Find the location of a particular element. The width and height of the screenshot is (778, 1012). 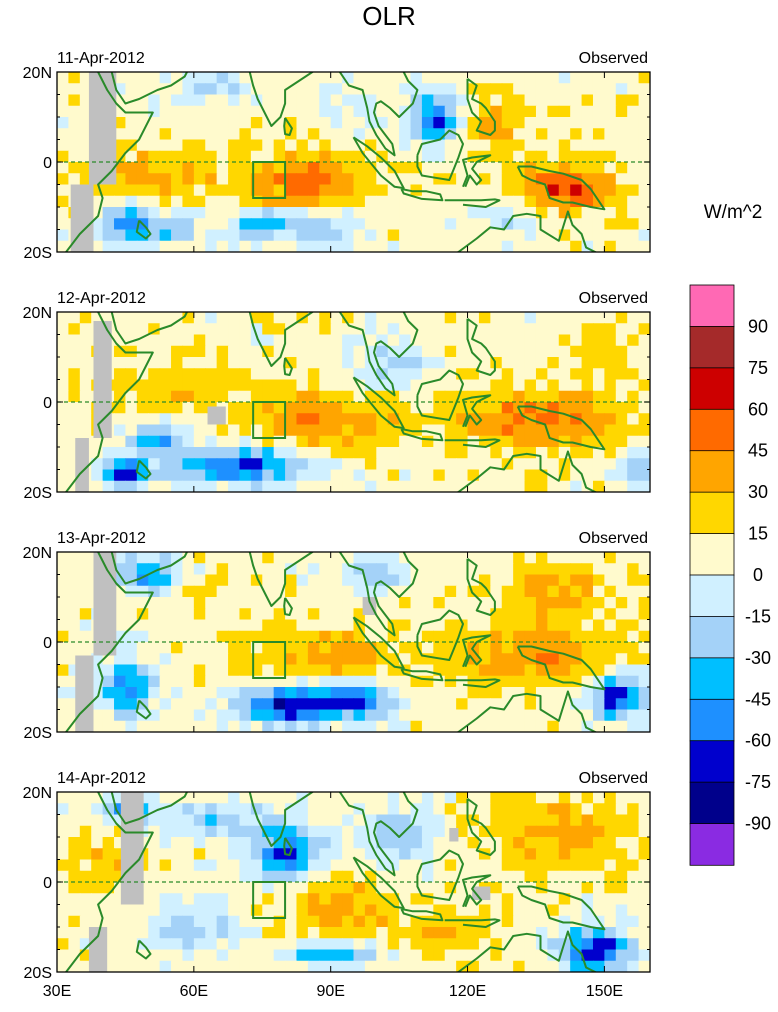

x-axis: 30E 60E 90E 120E 150E is located at coordinates (333, 991).